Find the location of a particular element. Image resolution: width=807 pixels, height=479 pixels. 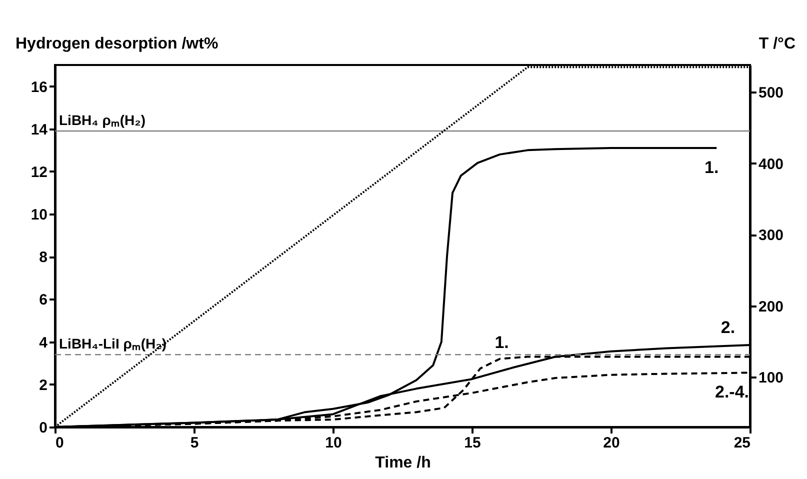

y-tick-label: 8 is located at coordinates (43, 257).